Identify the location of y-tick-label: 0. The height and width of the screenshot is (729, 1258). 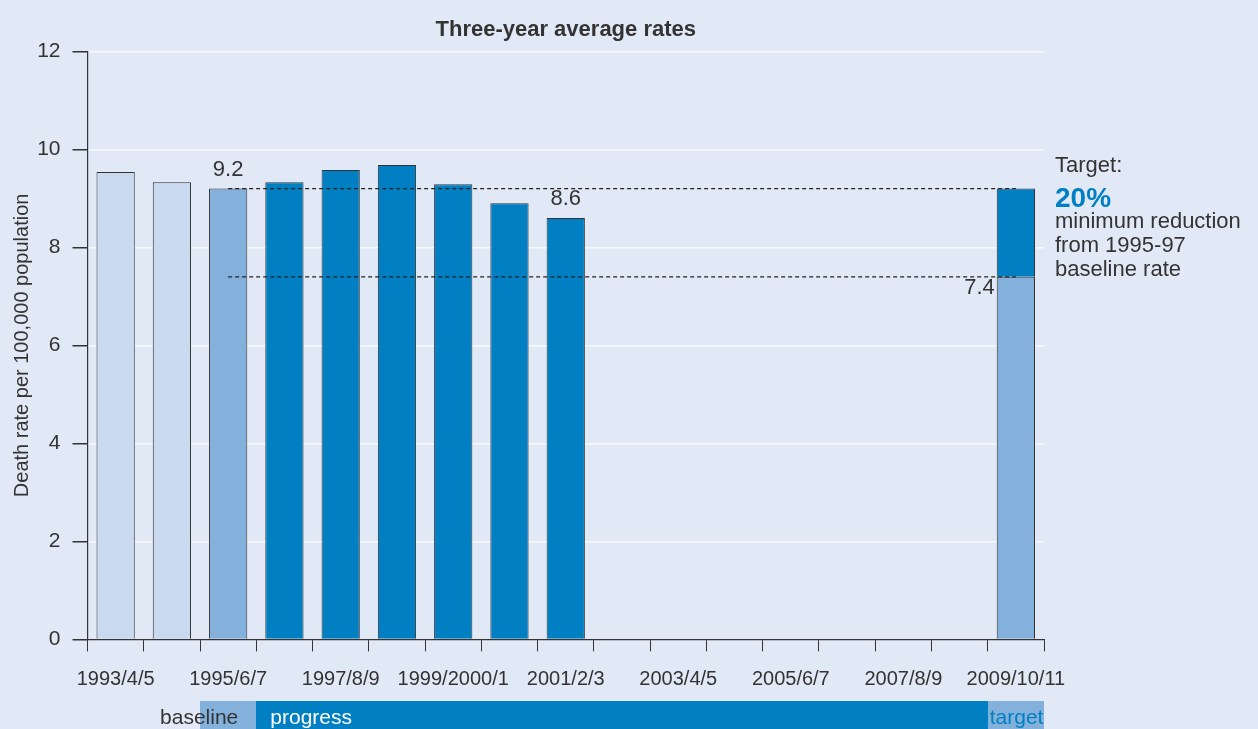
(54, 638).